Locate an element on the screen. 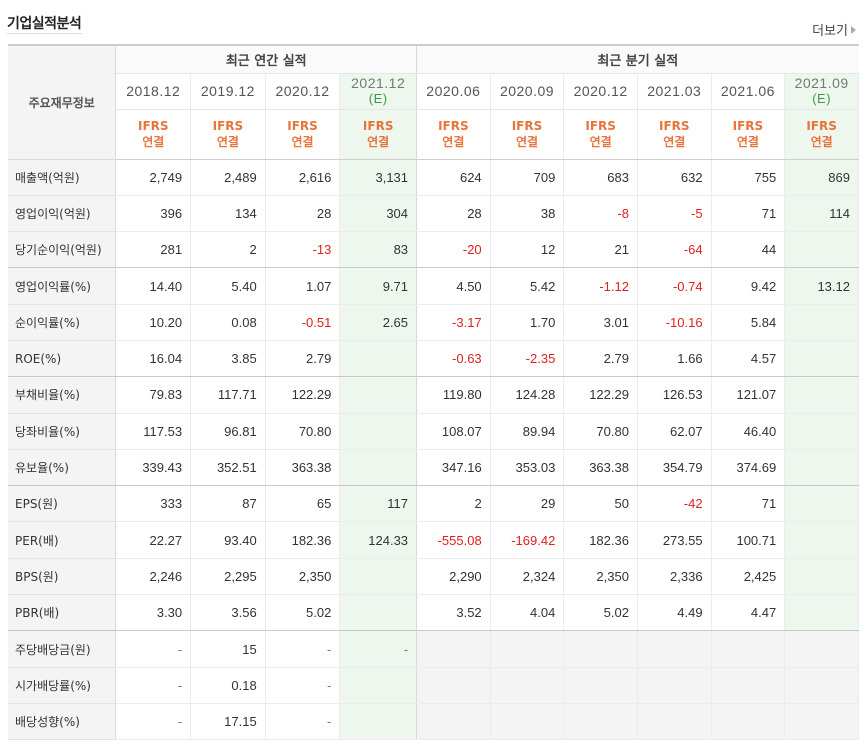 The width and height of the screenshot is (868, 749). period-label: 2020.12 is located at coordinates (600, 90).